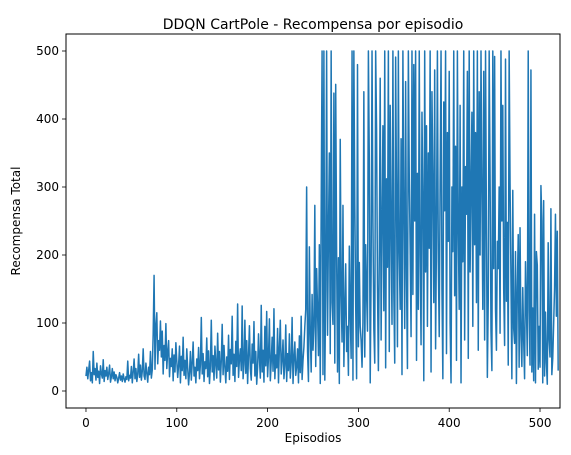 The height and width of the screenshot is (455, 571). Describe the element at coordinates (51, 221) in the screenshot. I see `y-axis-ticks: 0 100 200 300 400 500` at that location.